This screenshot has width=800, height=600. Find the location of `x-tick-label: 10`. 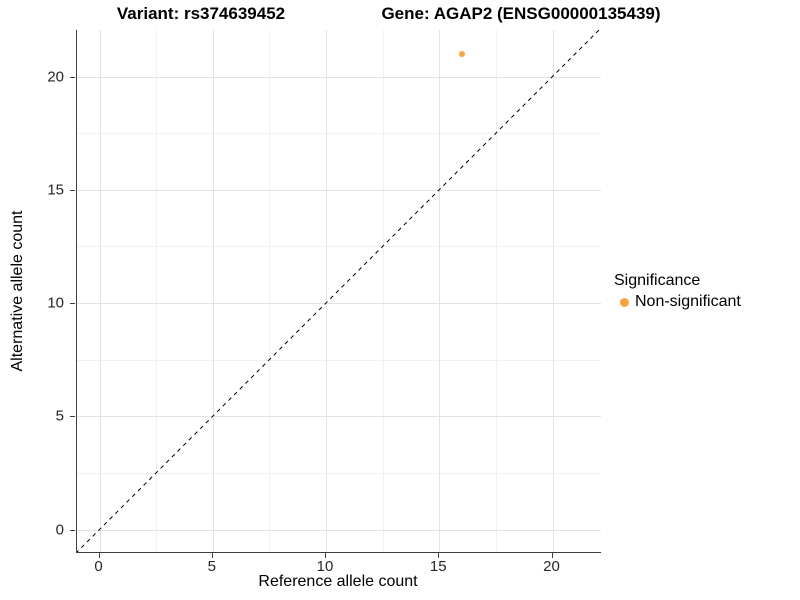

x-tick-label: 10 is located at coordinates (325, 566).